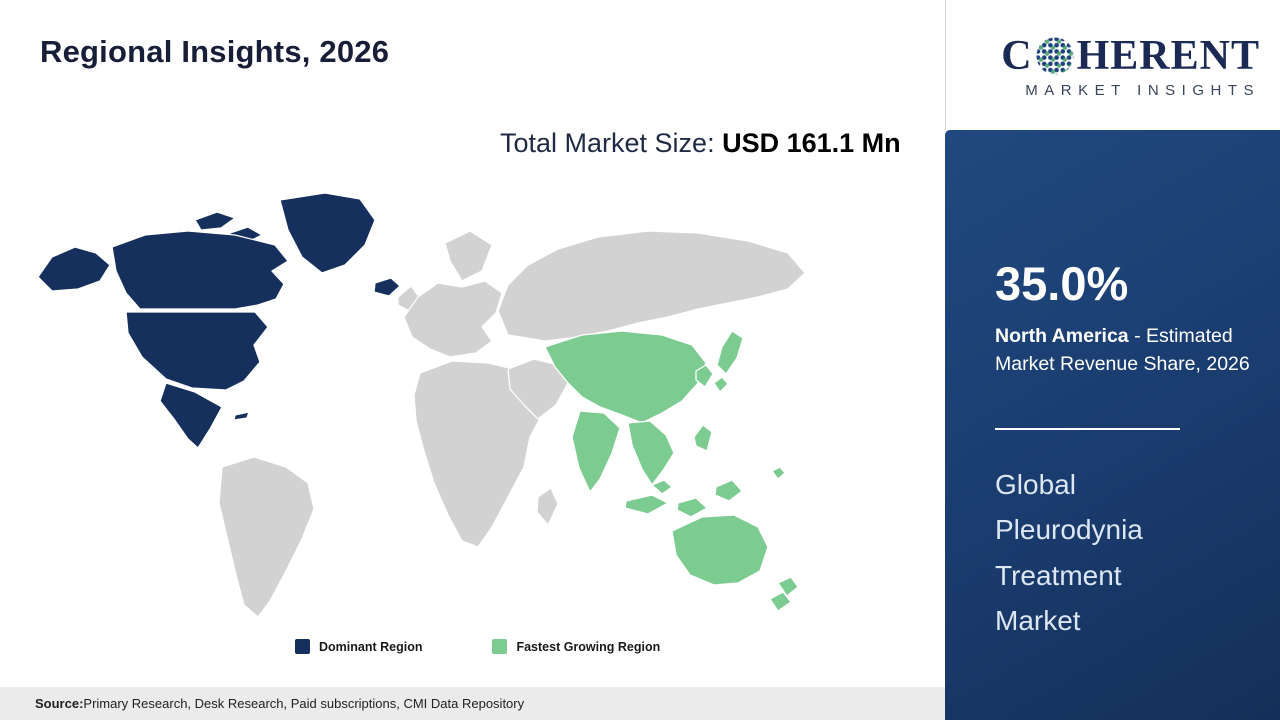 This screenshot has height=720, width=1280. I want to click on total-market-size-label: Total Market Size:, so click(611, 143).